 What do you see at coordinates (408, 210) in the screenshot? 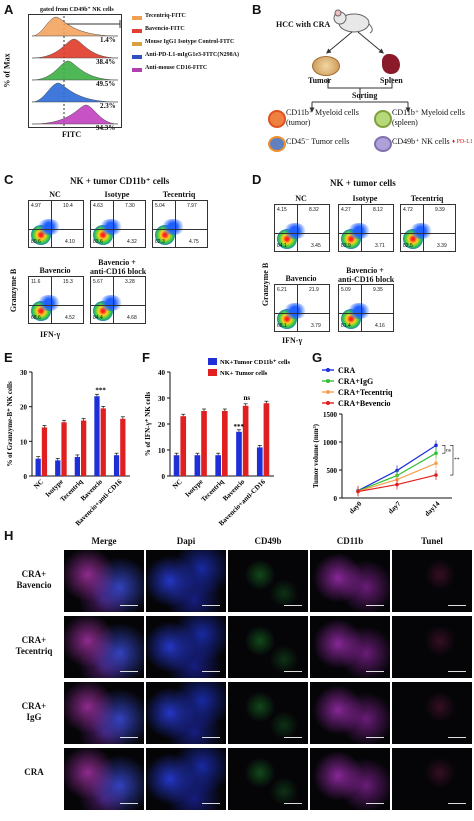
I see `quadrant-value: 4.72` at bounding box center [408, 210].